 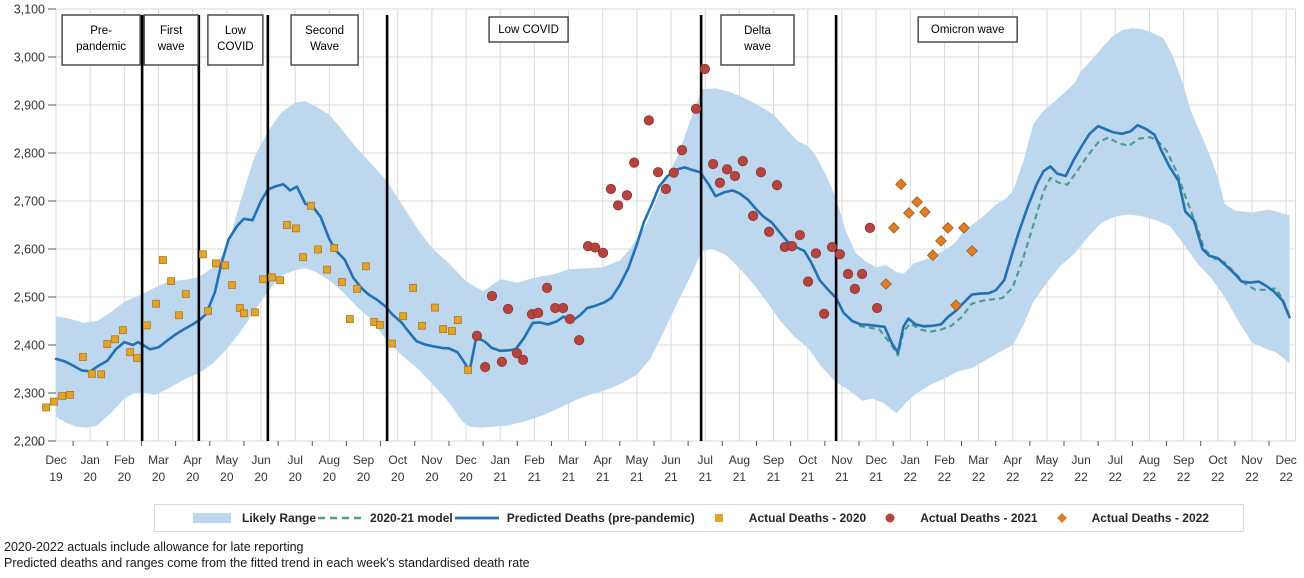 What do you see at coordinates (29, 202) in the screenshot?
I see `y-tick-label: 2,700` at bounding box center [29, 202].